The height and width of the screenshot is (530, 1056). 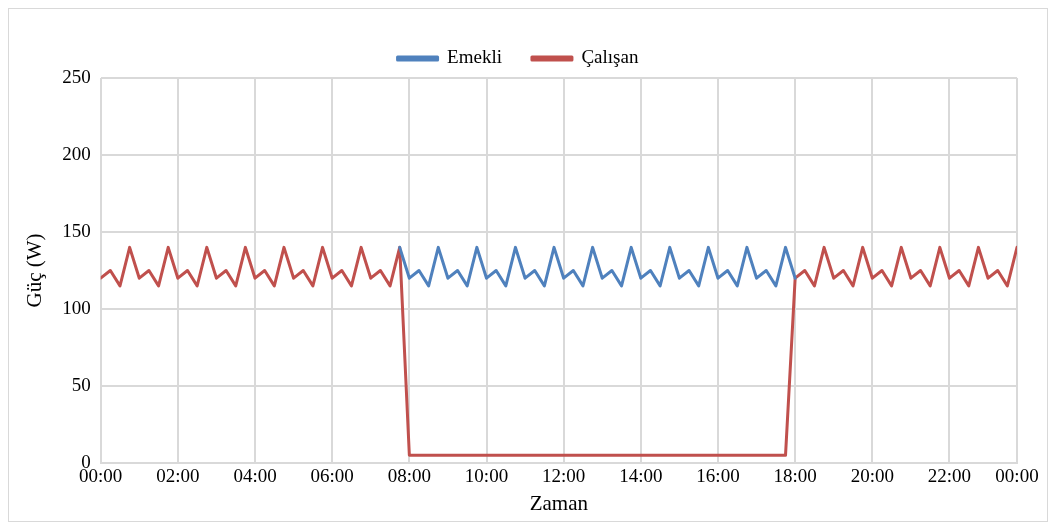 What do you see at coordinates (76, 153) in the screenshot?
I see `y-tick-label: 200` at bounding box center [76, 153].